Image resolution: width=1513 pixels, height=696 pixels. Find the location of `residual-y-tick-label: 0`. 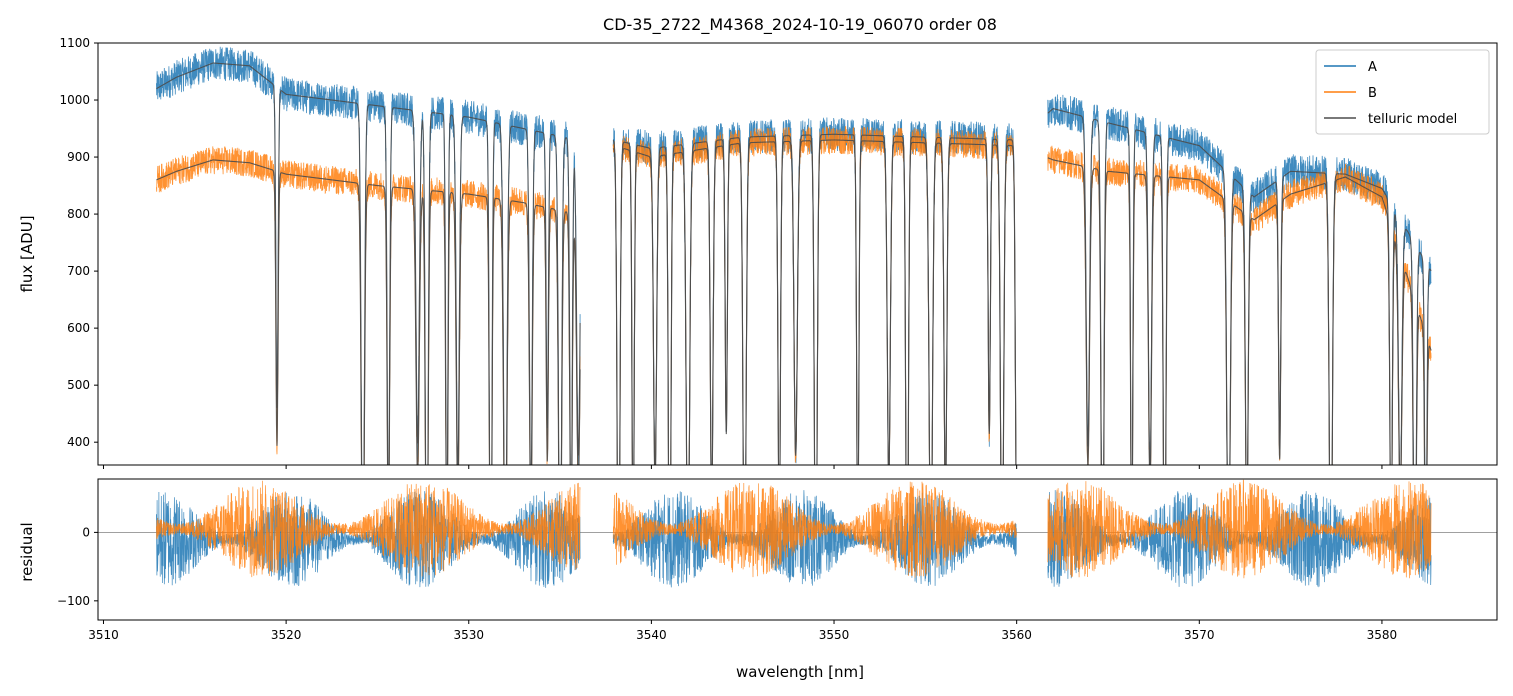

residual-y-tick-label: 0 is located at coordinates (86, 532).